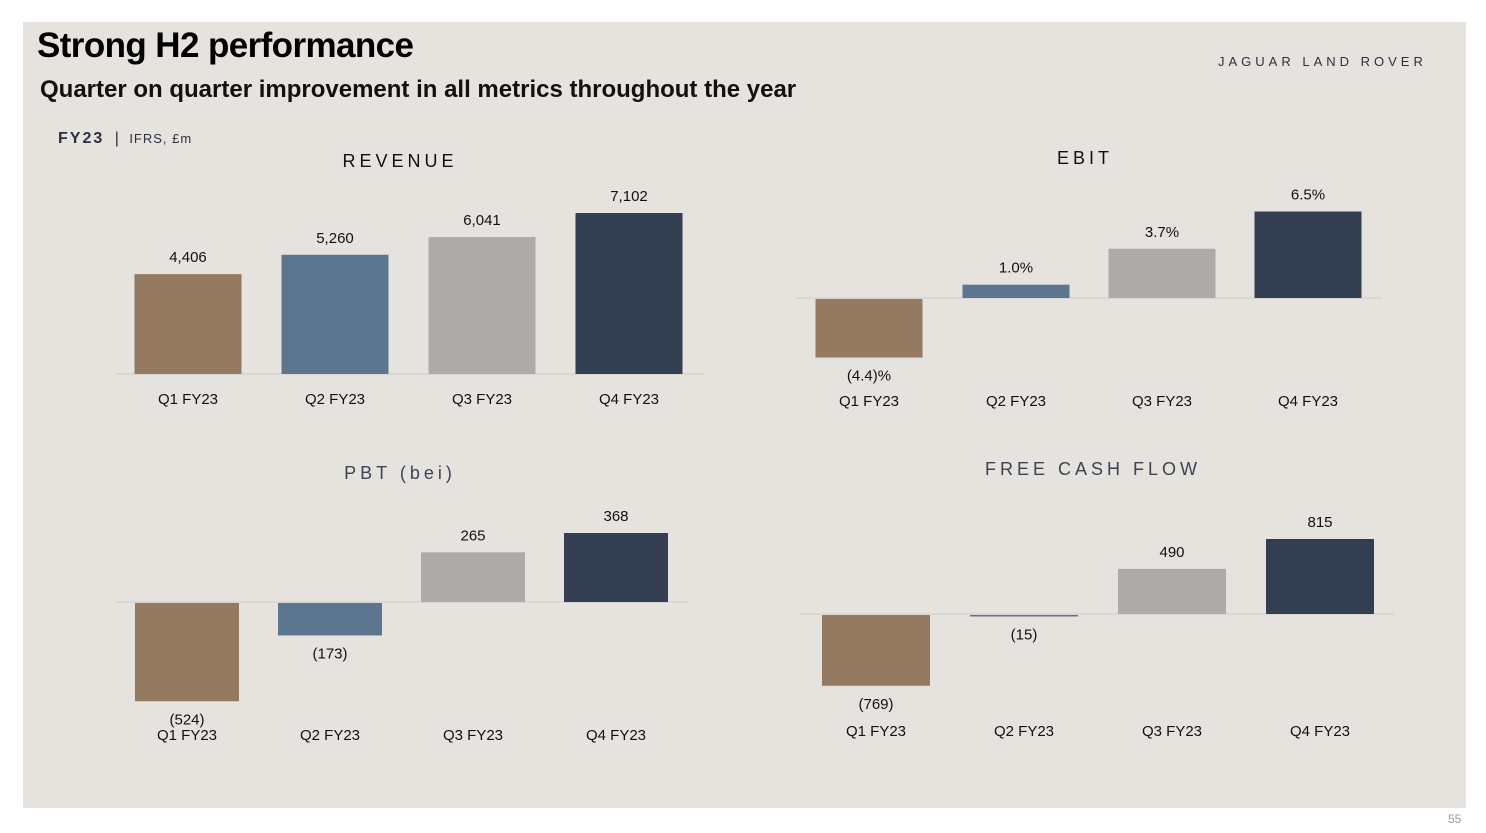 Image resolution: width=1486 pixels, height=833 pixels. I want to click on revenue-category-label-q4: Q4 FY23, so click(629, 399).